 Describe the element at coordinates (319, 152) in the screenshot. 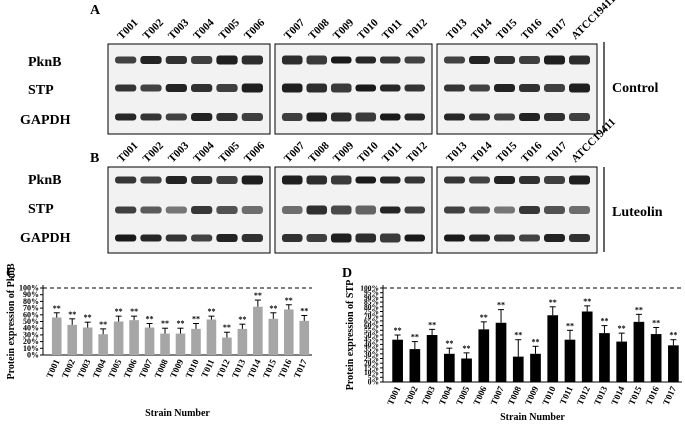

I see `lane-label: T008` at that location.